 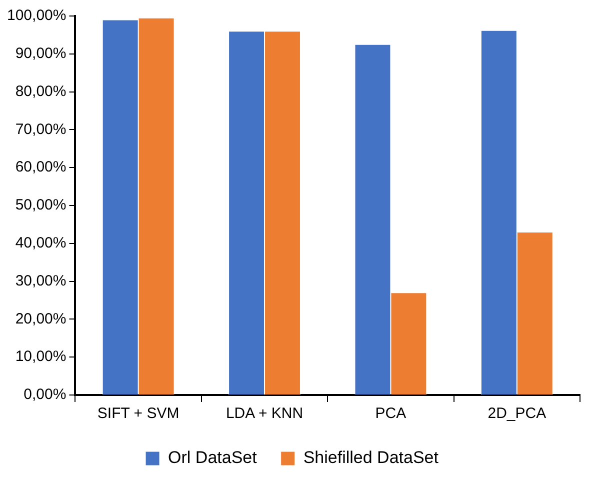 What do you see at coordinates (40, 357) in the screenshot?
I see `y-tick-label: 10,00%` at bounding box center [40, 357].